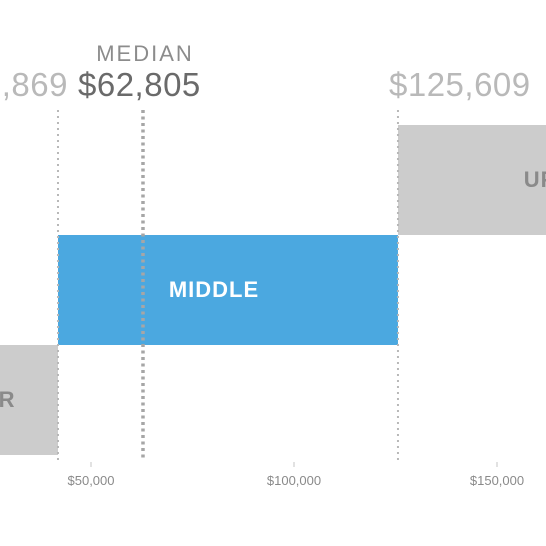 Image resolution: width=546 pixels, height=546 pixels. I want to click on middle-band, so click(227, 290).